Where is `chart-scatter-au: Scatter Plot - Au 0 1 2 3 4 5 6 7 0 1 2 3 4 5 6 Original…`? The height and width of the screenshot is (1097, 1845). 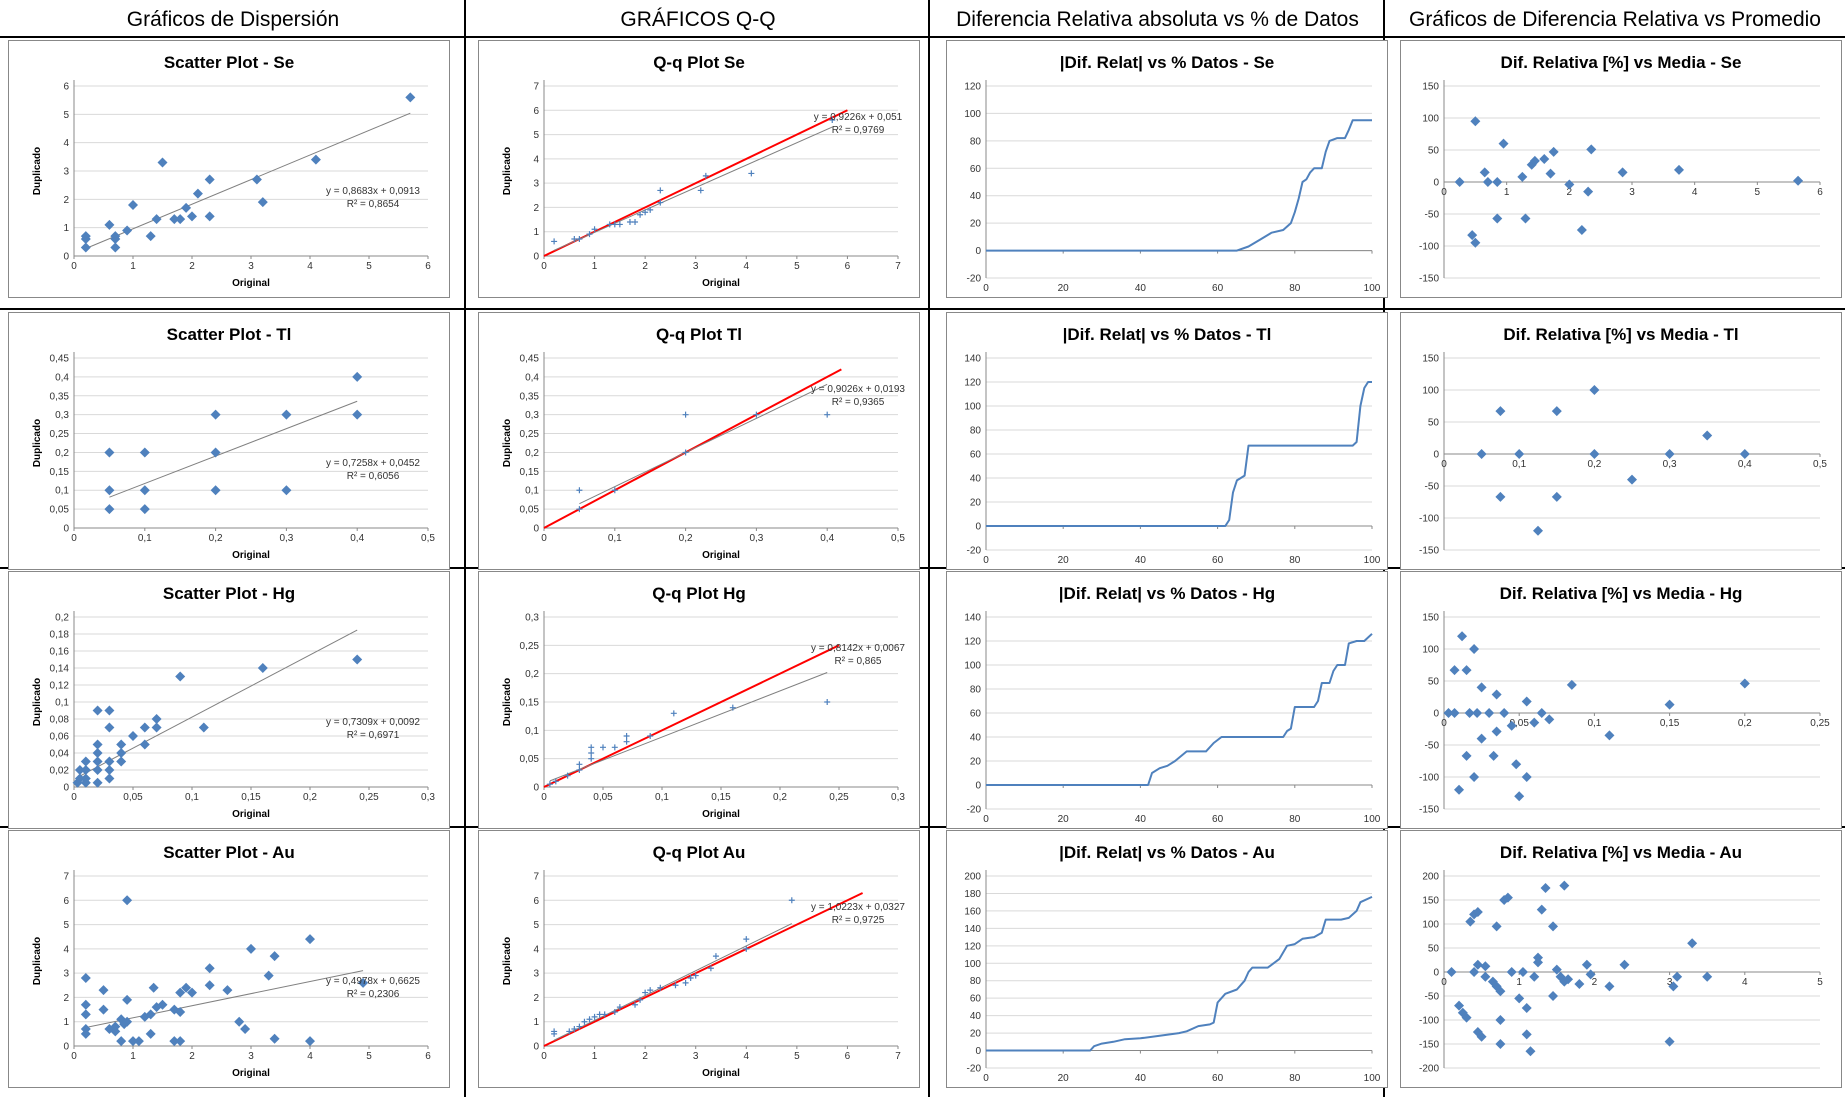
chart-scatter-au: Scatter Plot - Au 0 1 2 3 4 5 6 7 0 1 2 3 4 5 6 Original… is located at coordinates (229, 959).